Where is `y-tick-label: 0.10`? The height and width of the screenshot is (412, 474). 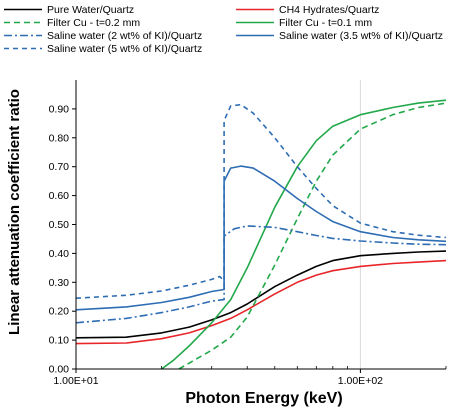
y-tick-label: 0.10 is located at coordinates (59, 341).